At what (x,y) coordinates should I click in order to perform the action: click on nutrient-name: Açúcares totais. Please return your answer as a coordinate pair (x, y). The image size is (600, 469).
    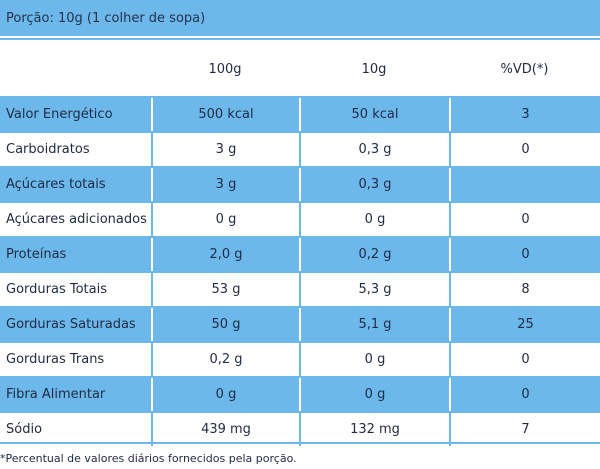
    Looking at the image, I should click on (75, 184).